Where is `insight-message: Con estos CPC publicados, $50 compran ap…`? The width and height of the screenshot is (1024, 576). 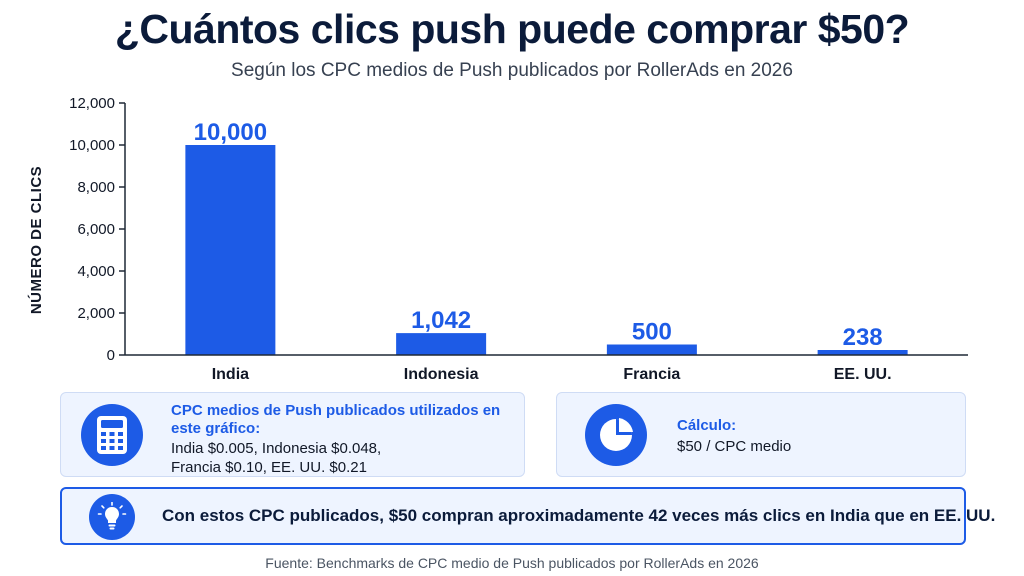 insight-message: Con estos CPC publicados, $50 compran ap… is located at coordinates (579, 515).